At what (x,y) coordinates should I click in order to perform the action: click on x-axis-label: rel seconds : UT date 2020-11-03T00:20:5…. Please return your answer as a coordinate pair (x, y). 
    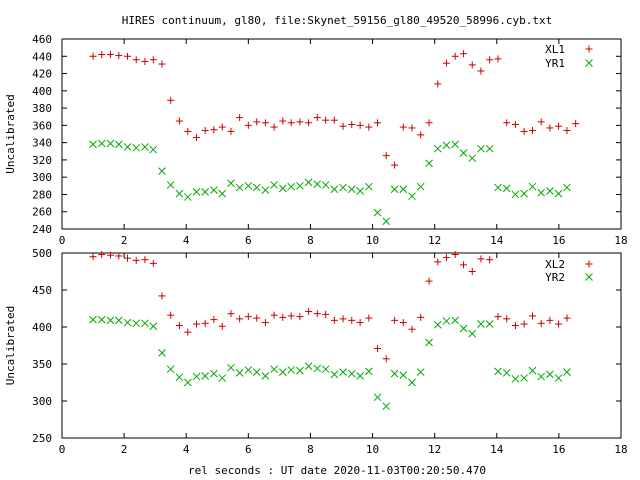
    Looking at the image, I should click on (337, 470).